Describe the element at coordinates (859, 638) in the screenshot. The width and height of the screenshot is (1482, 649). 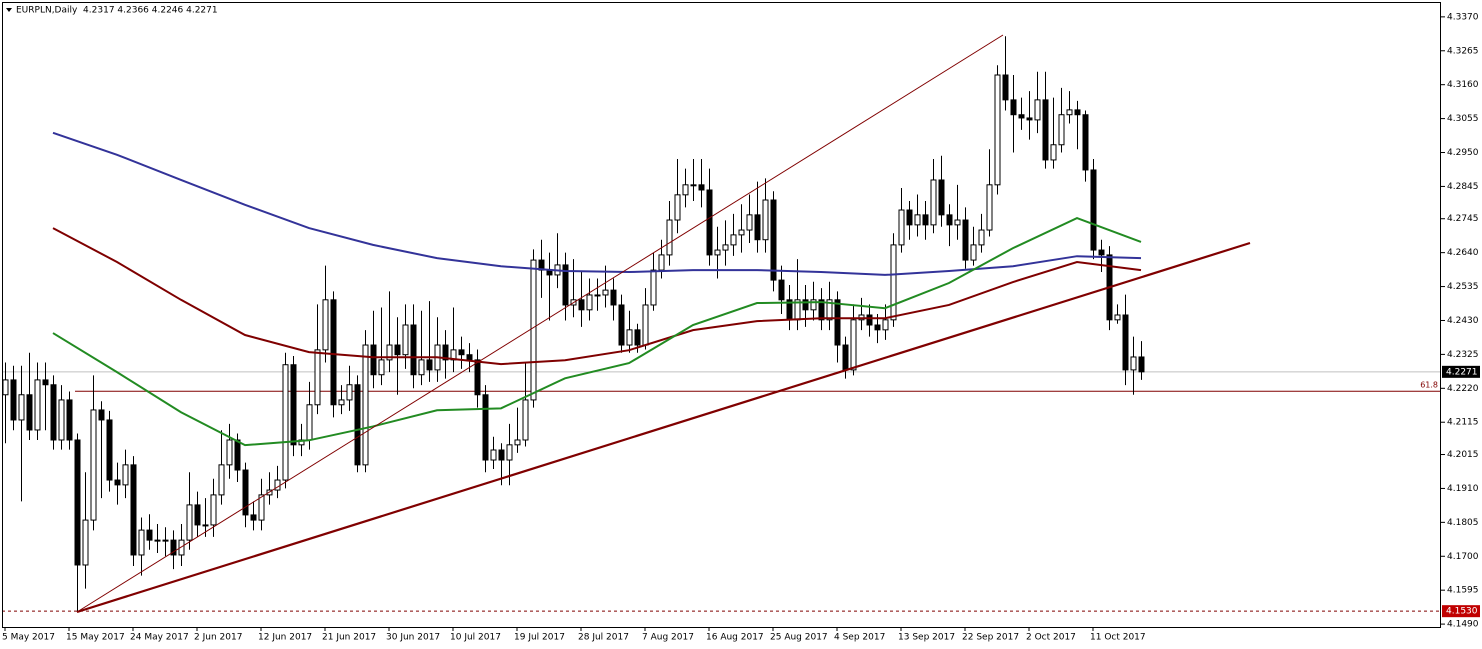
I see `x-tick-label: 4 Sep 2017` at that location.